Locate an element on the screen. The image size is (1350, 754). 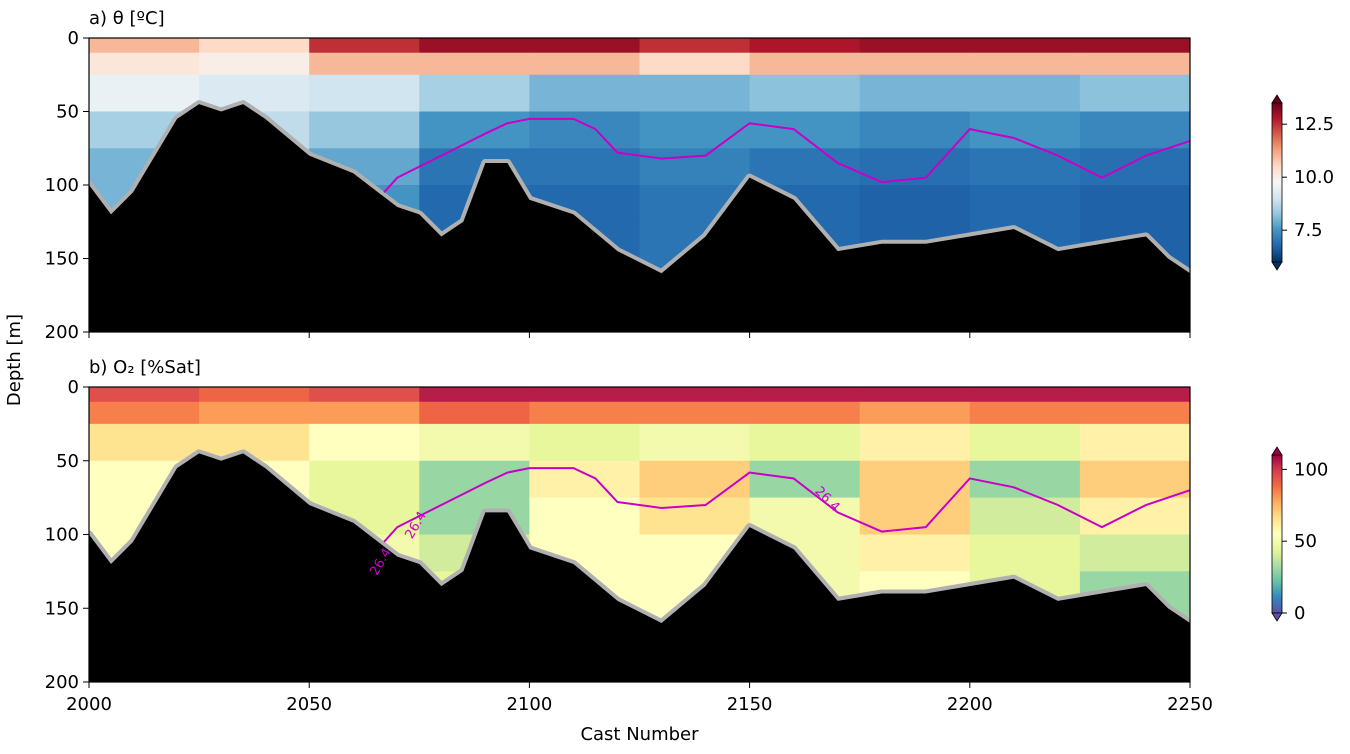
colorbar-tick-label: 12.5 is located at coordinates (1314, 124).